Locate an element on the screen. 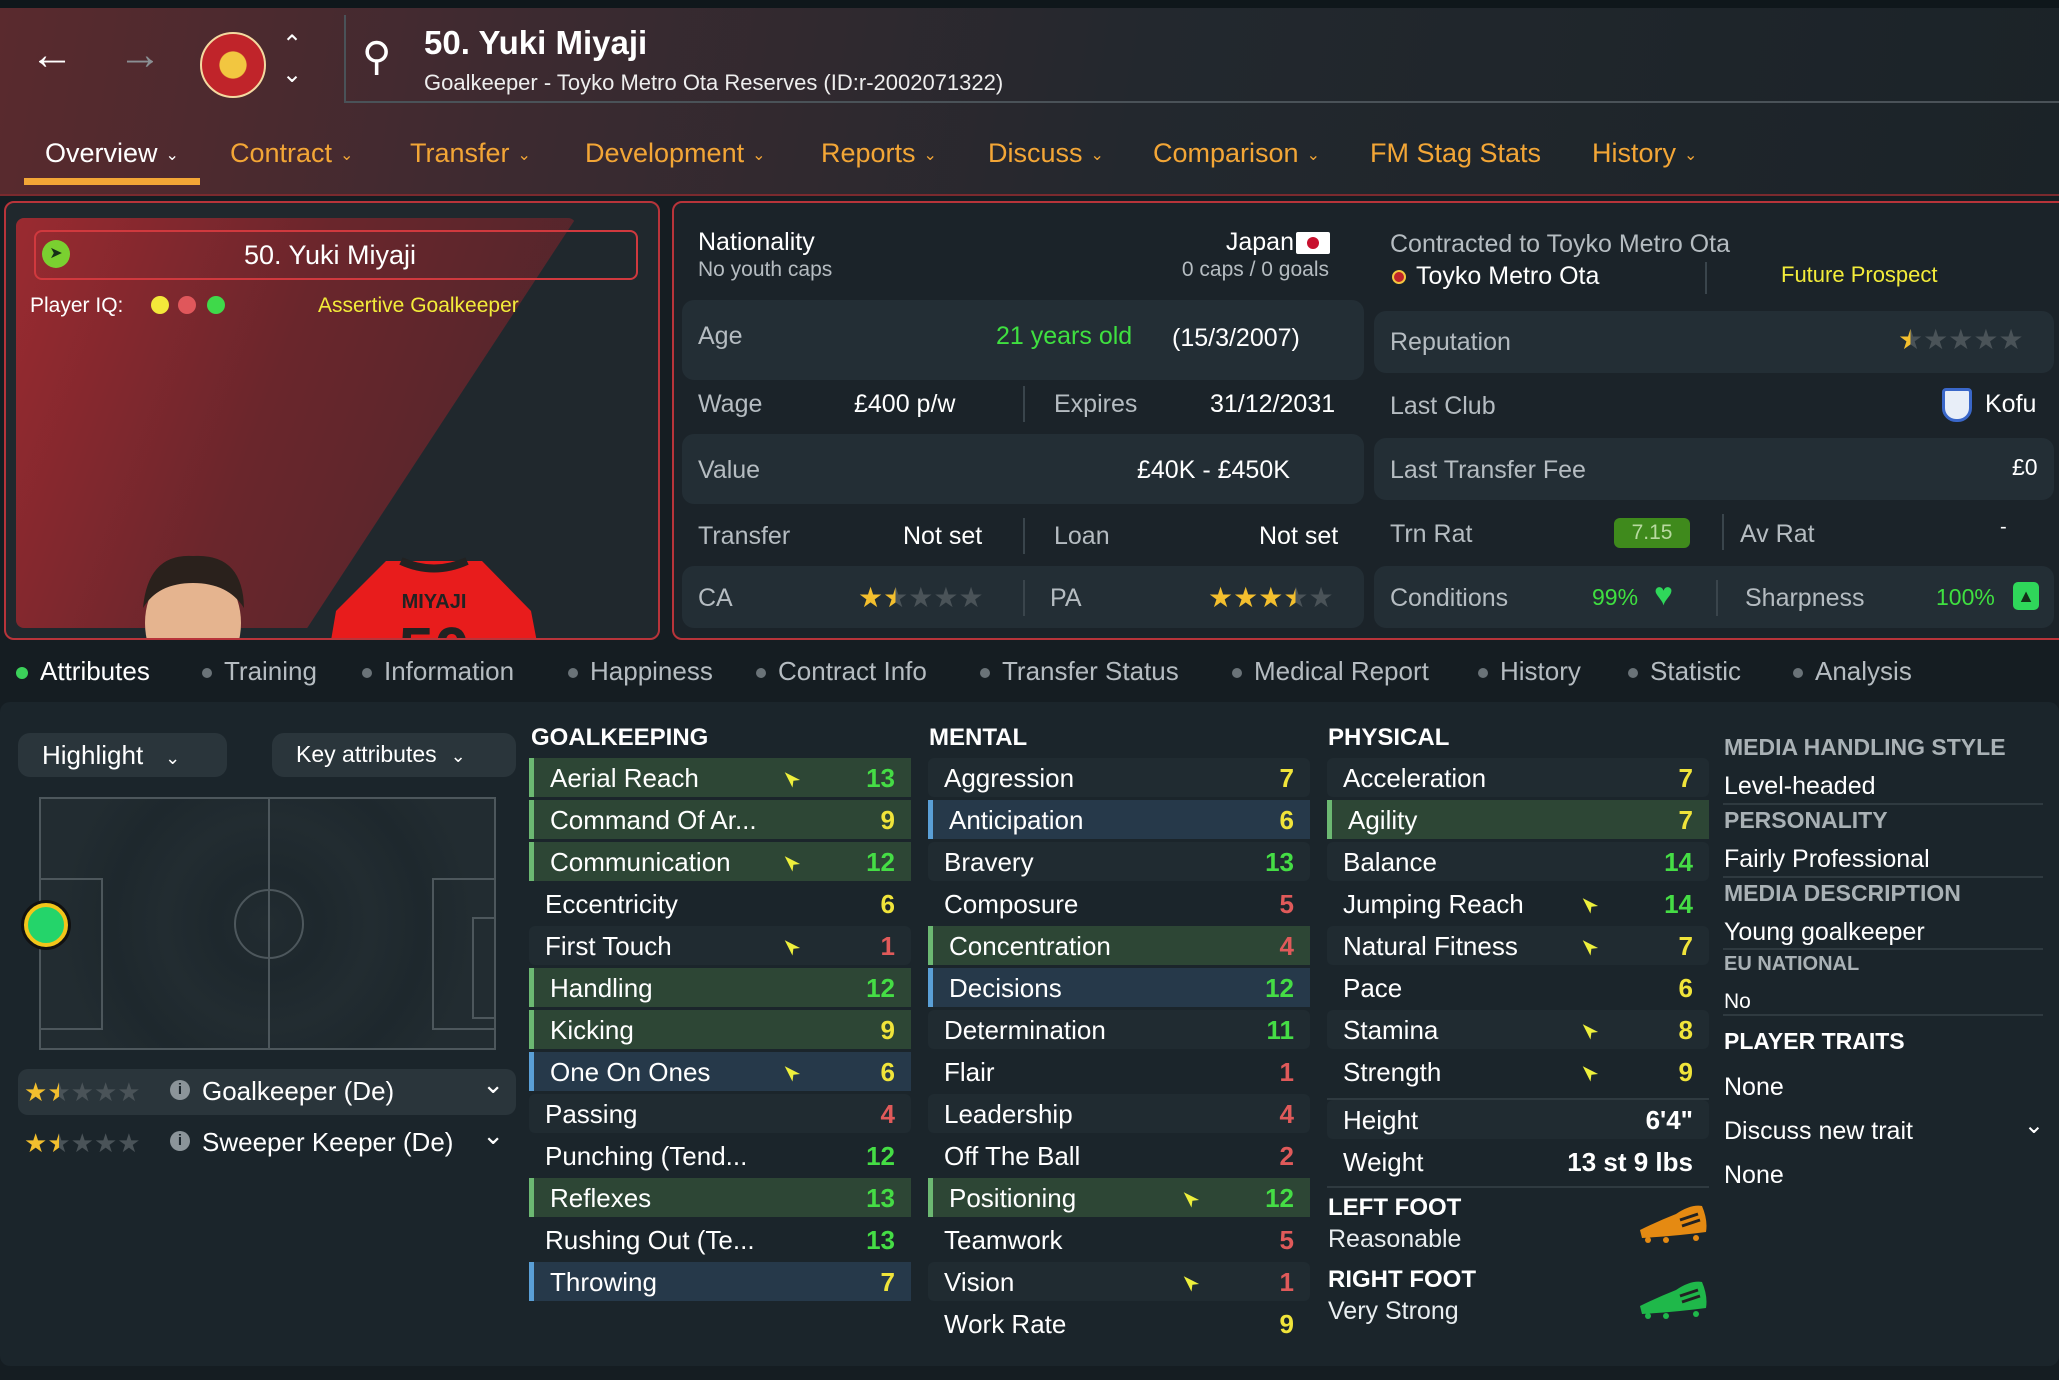  attribute-row: Positioning ➤ 12 is located at coordinates (1119, 1197).